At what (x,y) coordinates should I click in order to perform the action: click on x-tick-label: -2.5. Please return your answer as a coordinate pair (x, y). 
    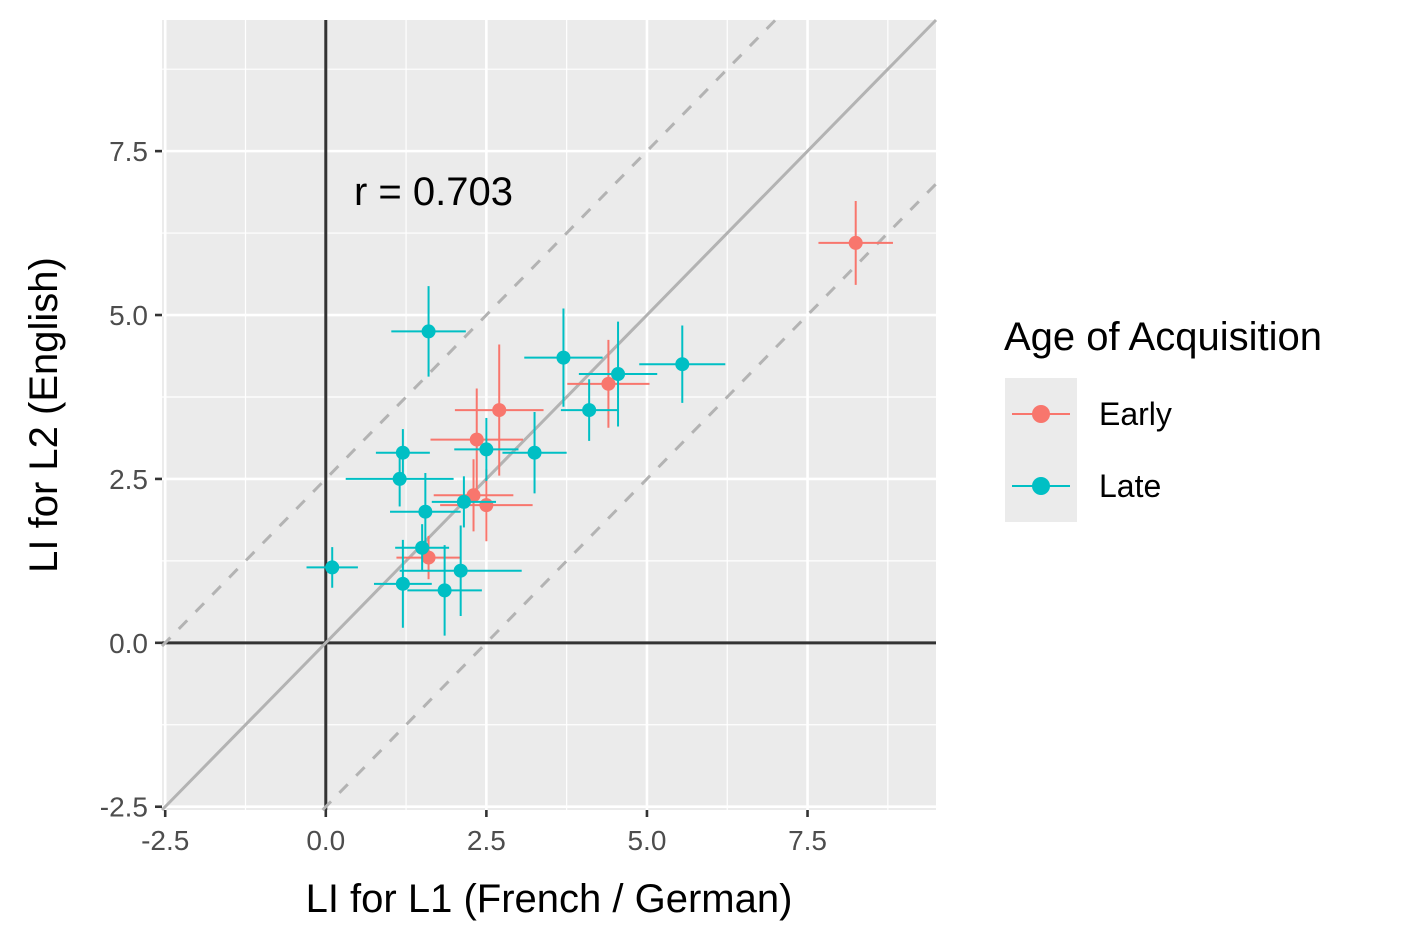
    Looking at the image, I should click on (165, 840).